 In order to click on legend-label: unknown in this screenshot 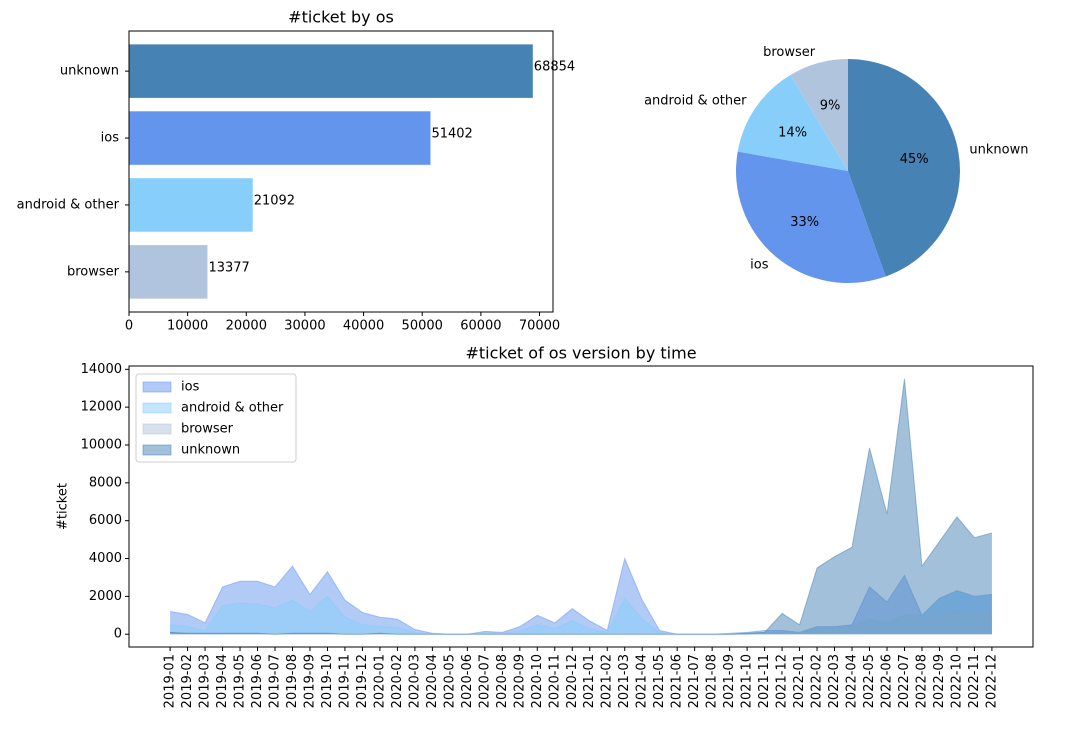, I will do `click(210, 450)`.